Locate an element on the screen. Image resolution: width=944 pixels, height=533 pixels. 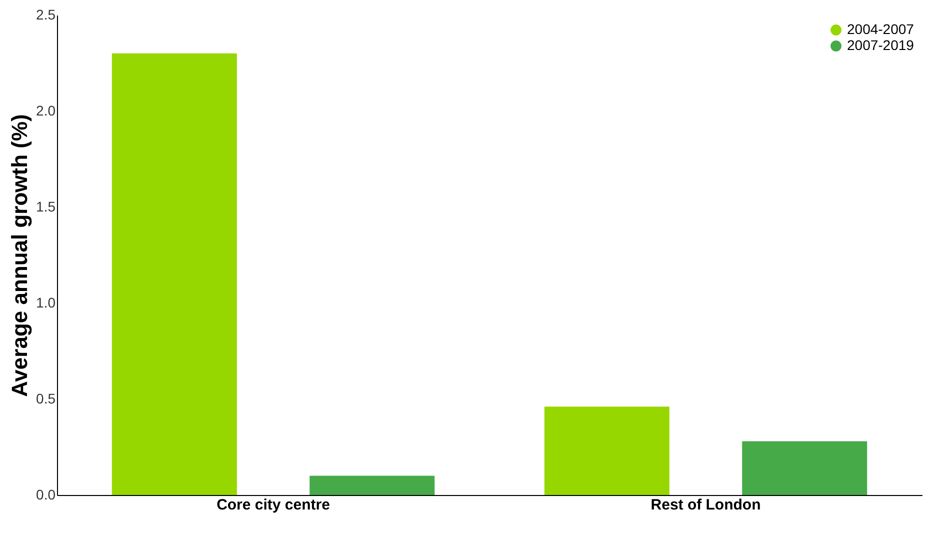
legend-label: 2004-2007 is located at coordinates (880, 29).